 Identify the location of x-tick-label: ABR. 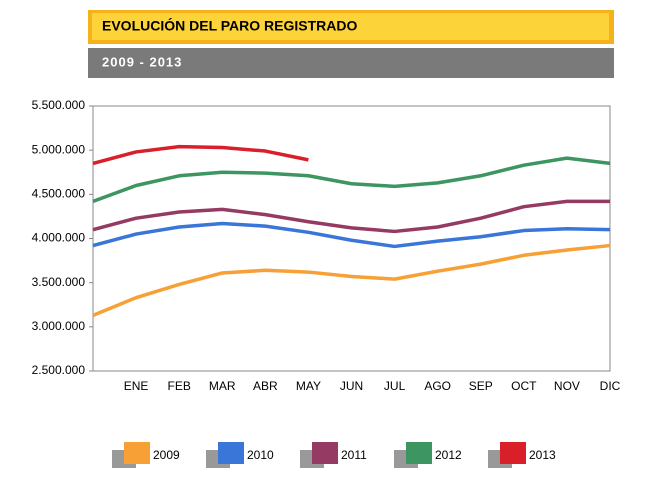
(265, 386).